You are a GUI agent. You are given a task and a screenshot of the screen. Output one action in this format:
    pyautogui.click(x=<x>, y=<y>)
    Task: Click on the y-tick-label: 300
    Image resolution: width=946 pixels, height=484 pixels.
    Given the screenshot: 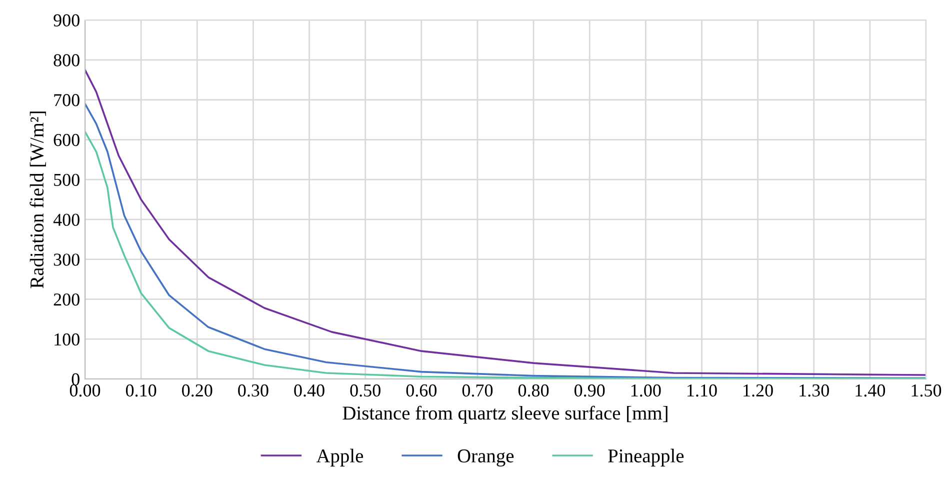 What is the action you would take?
    pyautogui.click(x=67, y=260)
    